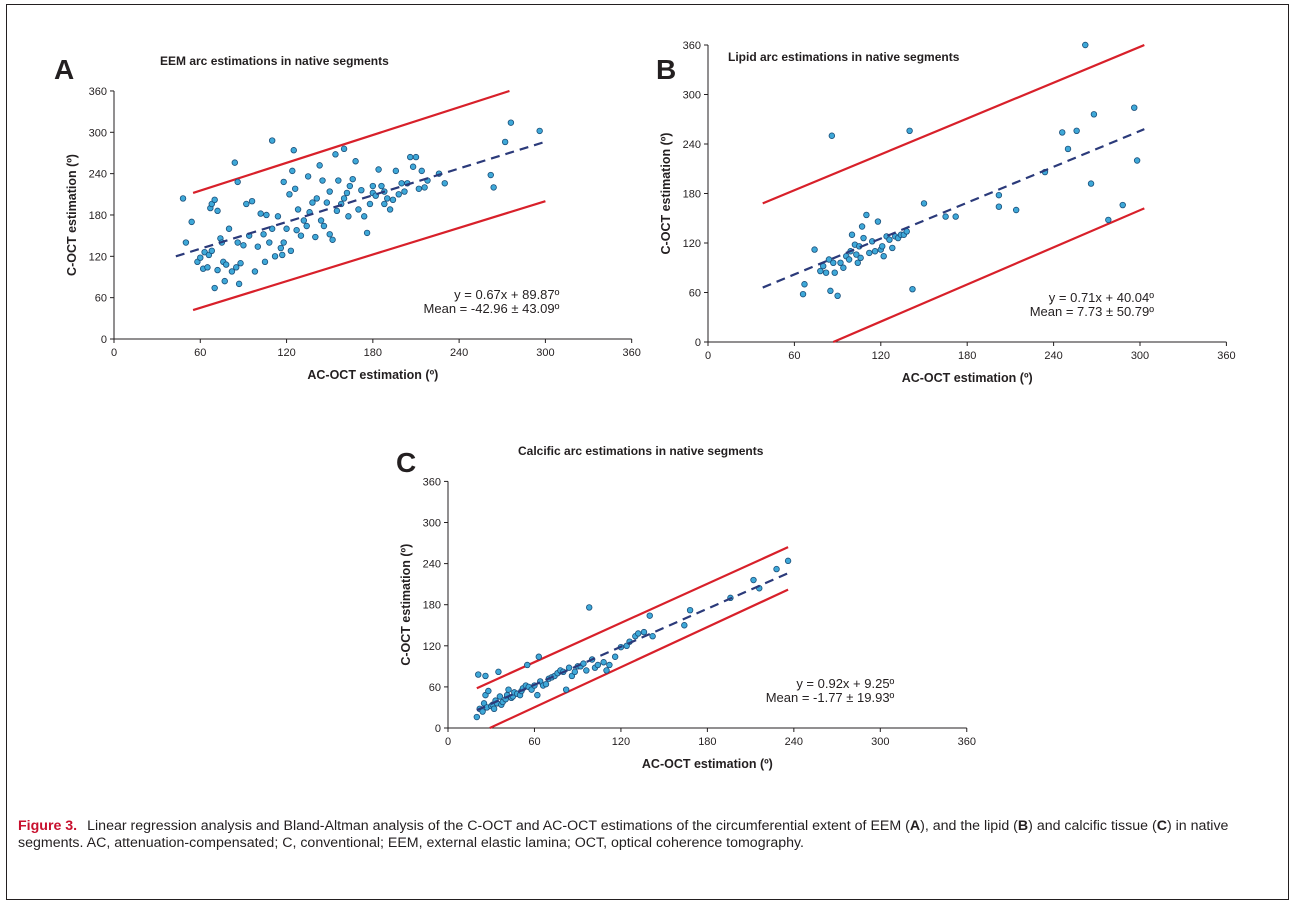  What do you see at coordinates (666, 69) in the screenshot?
I see `panel-letter: B` at bounding box center [666, 69].